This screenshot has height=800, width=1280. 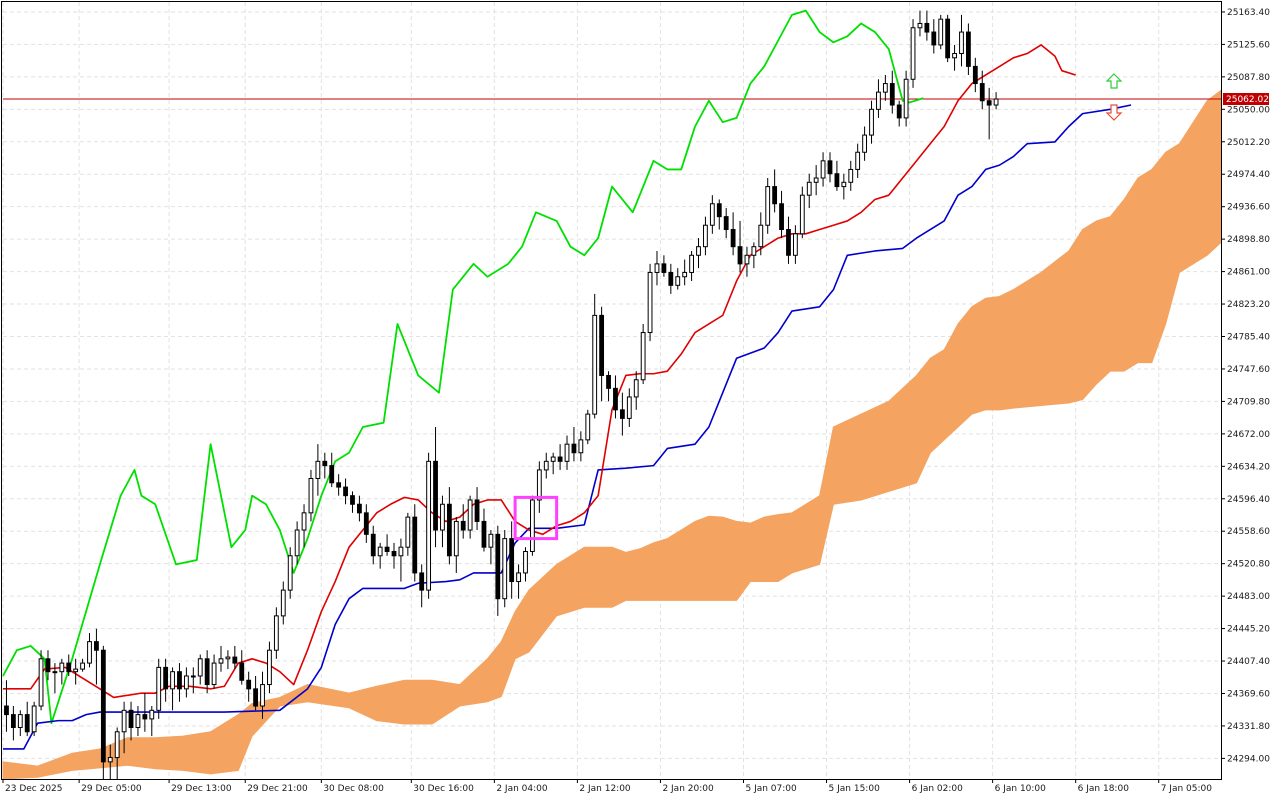 I want to click on x-tick-label: 2 Jan 20:00, so click(x=688, y=789).